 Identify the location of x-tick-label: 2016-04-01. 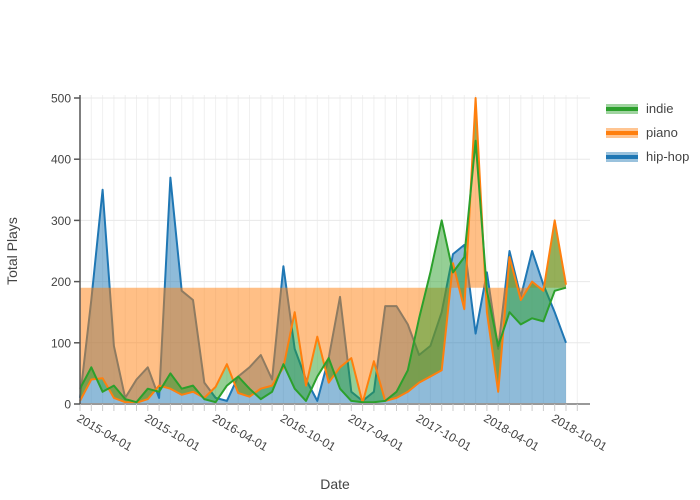
(240, 432).